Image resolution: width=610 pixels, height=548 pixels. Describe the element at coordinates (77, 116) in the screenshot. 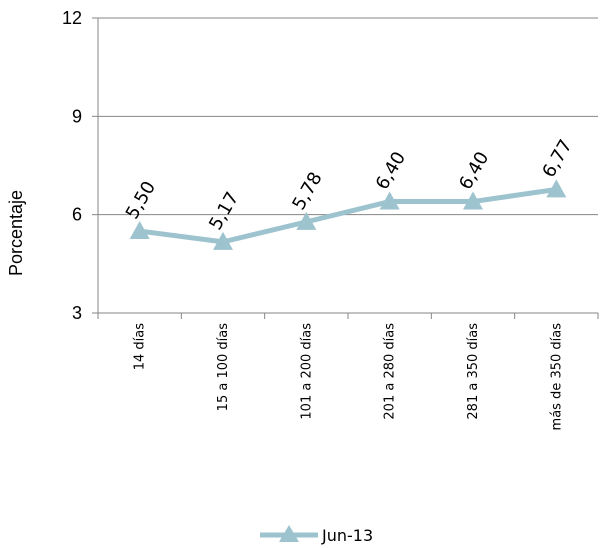

I see `y-tick-label: 9` at that location.